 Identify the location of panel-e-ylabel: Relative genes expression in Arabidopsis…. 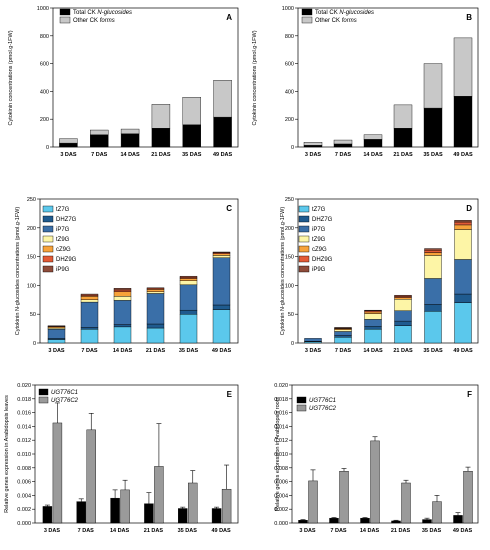
(7, 454).